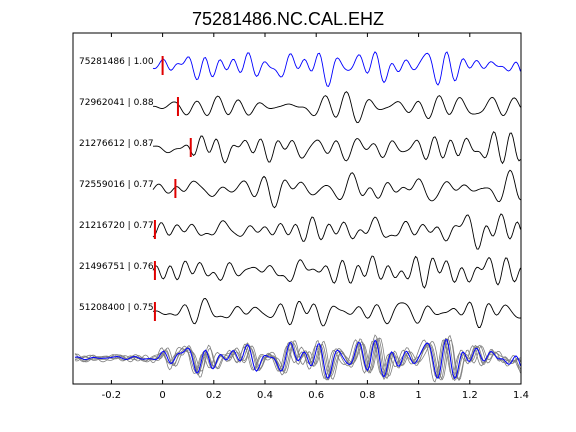  What do you see at coordinates (418, 395) in the screenshot?
I see `x-tick-label: 1` at bounding box center [418, 395].